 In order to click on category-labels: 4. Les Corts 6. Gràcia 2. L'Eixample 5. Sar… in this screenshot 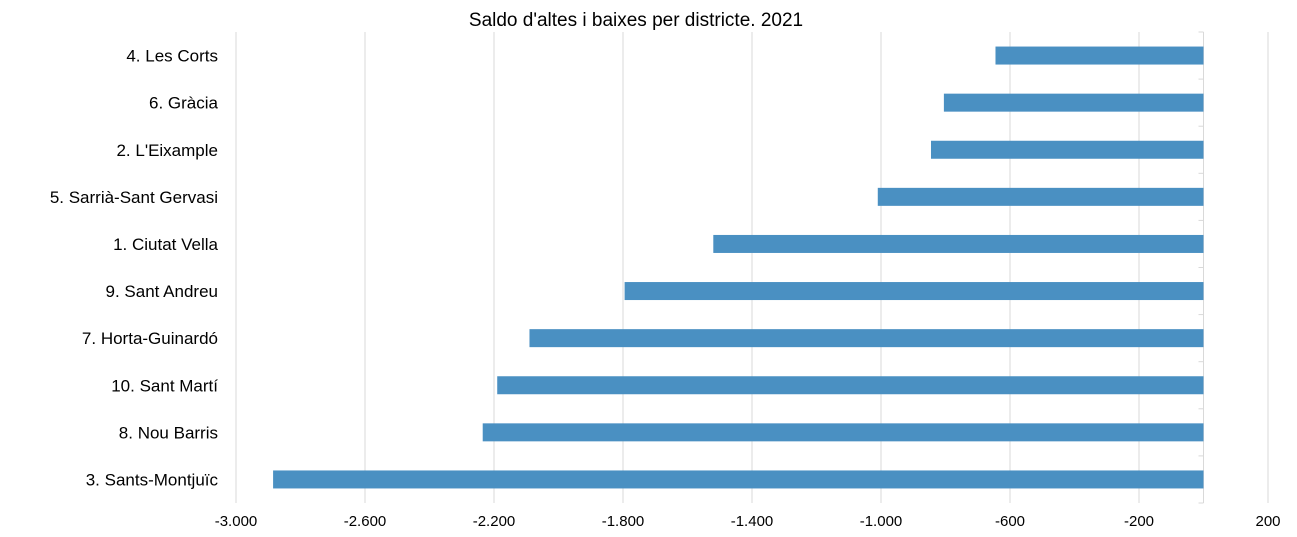, I will do `click(134, 268)`.